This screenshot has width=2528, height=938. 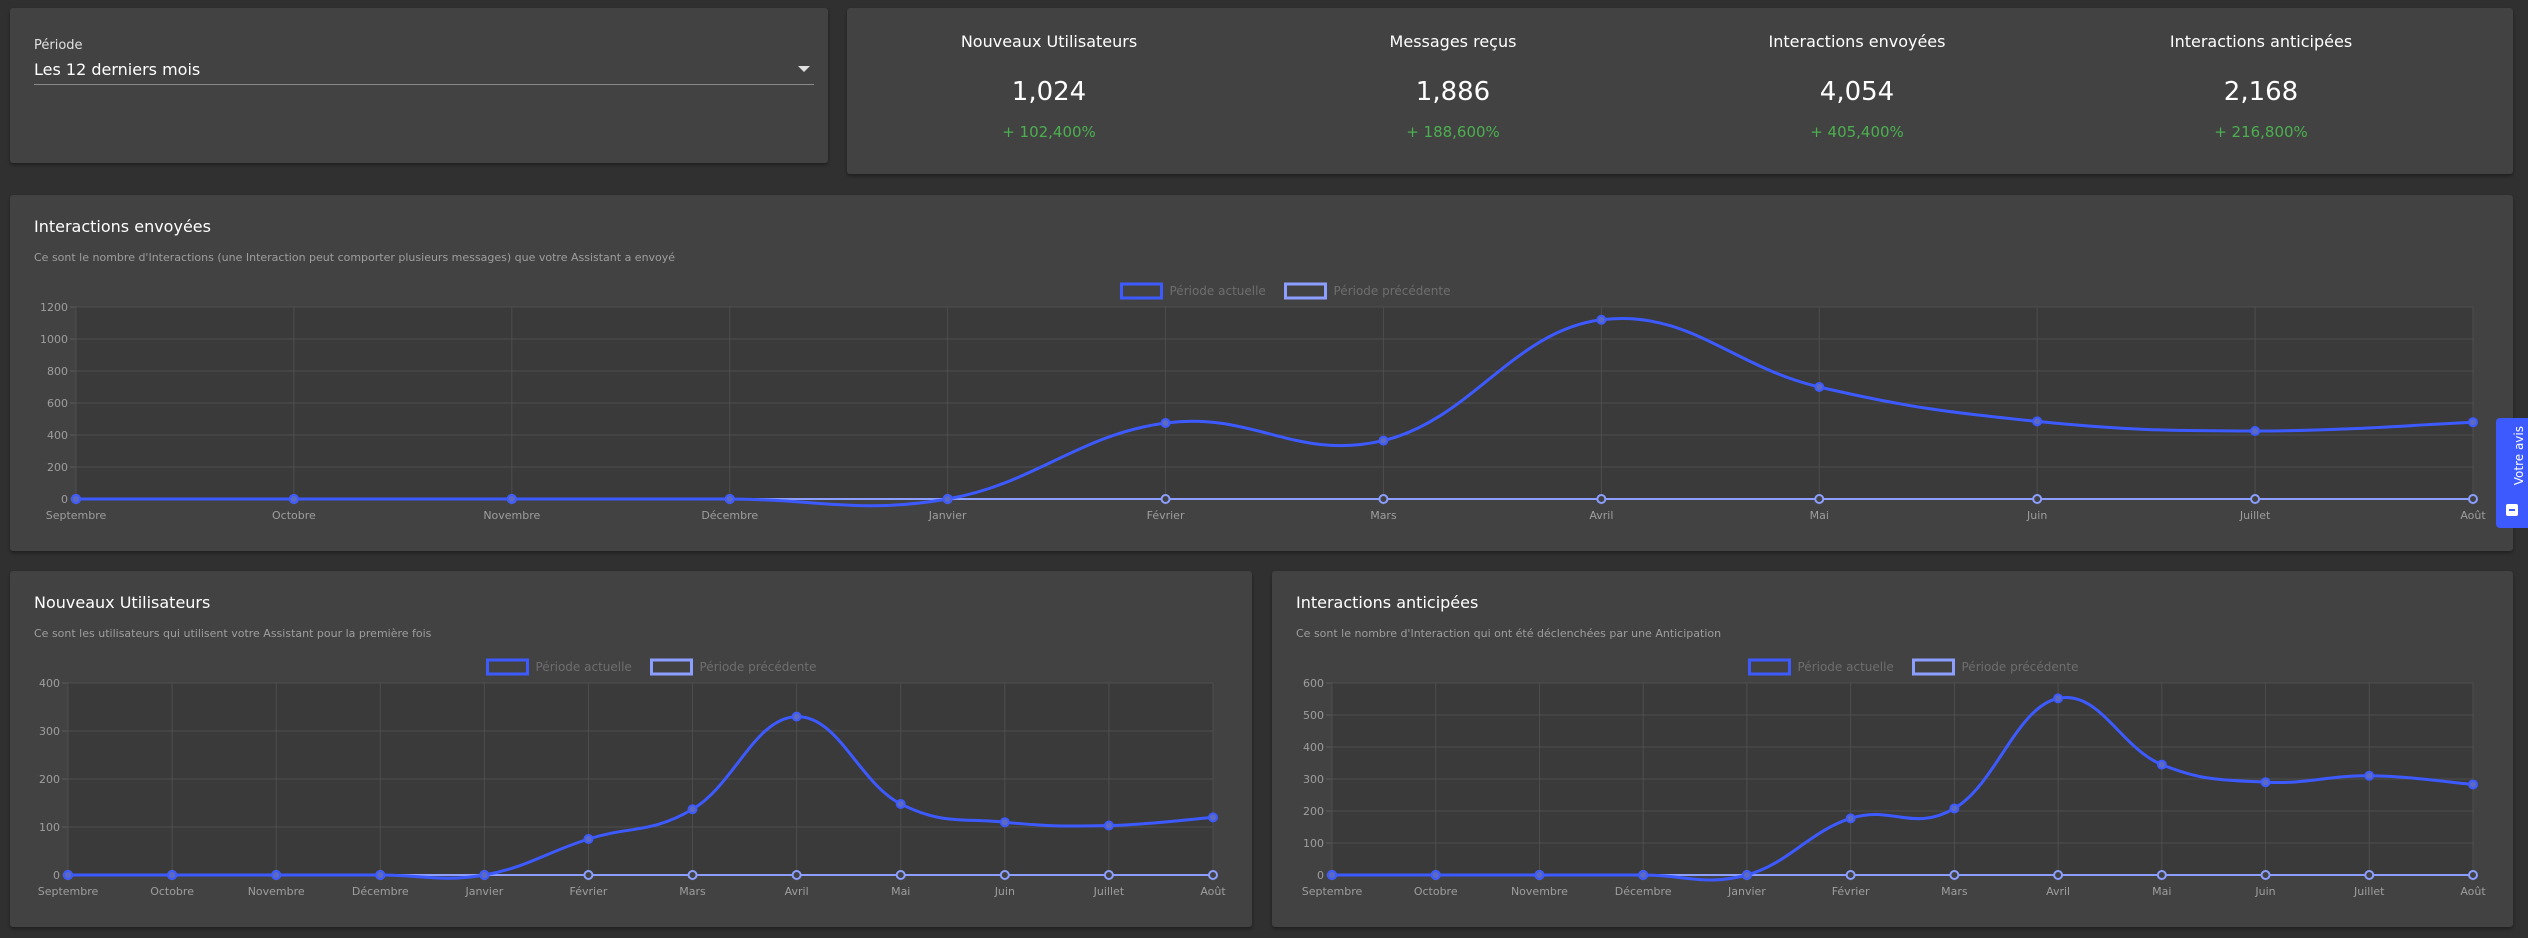 What do you see at coordinates (2369, 891) in the screenshot?
I see `x-tick-label: Juillet` at bounding box center [2369, 891].